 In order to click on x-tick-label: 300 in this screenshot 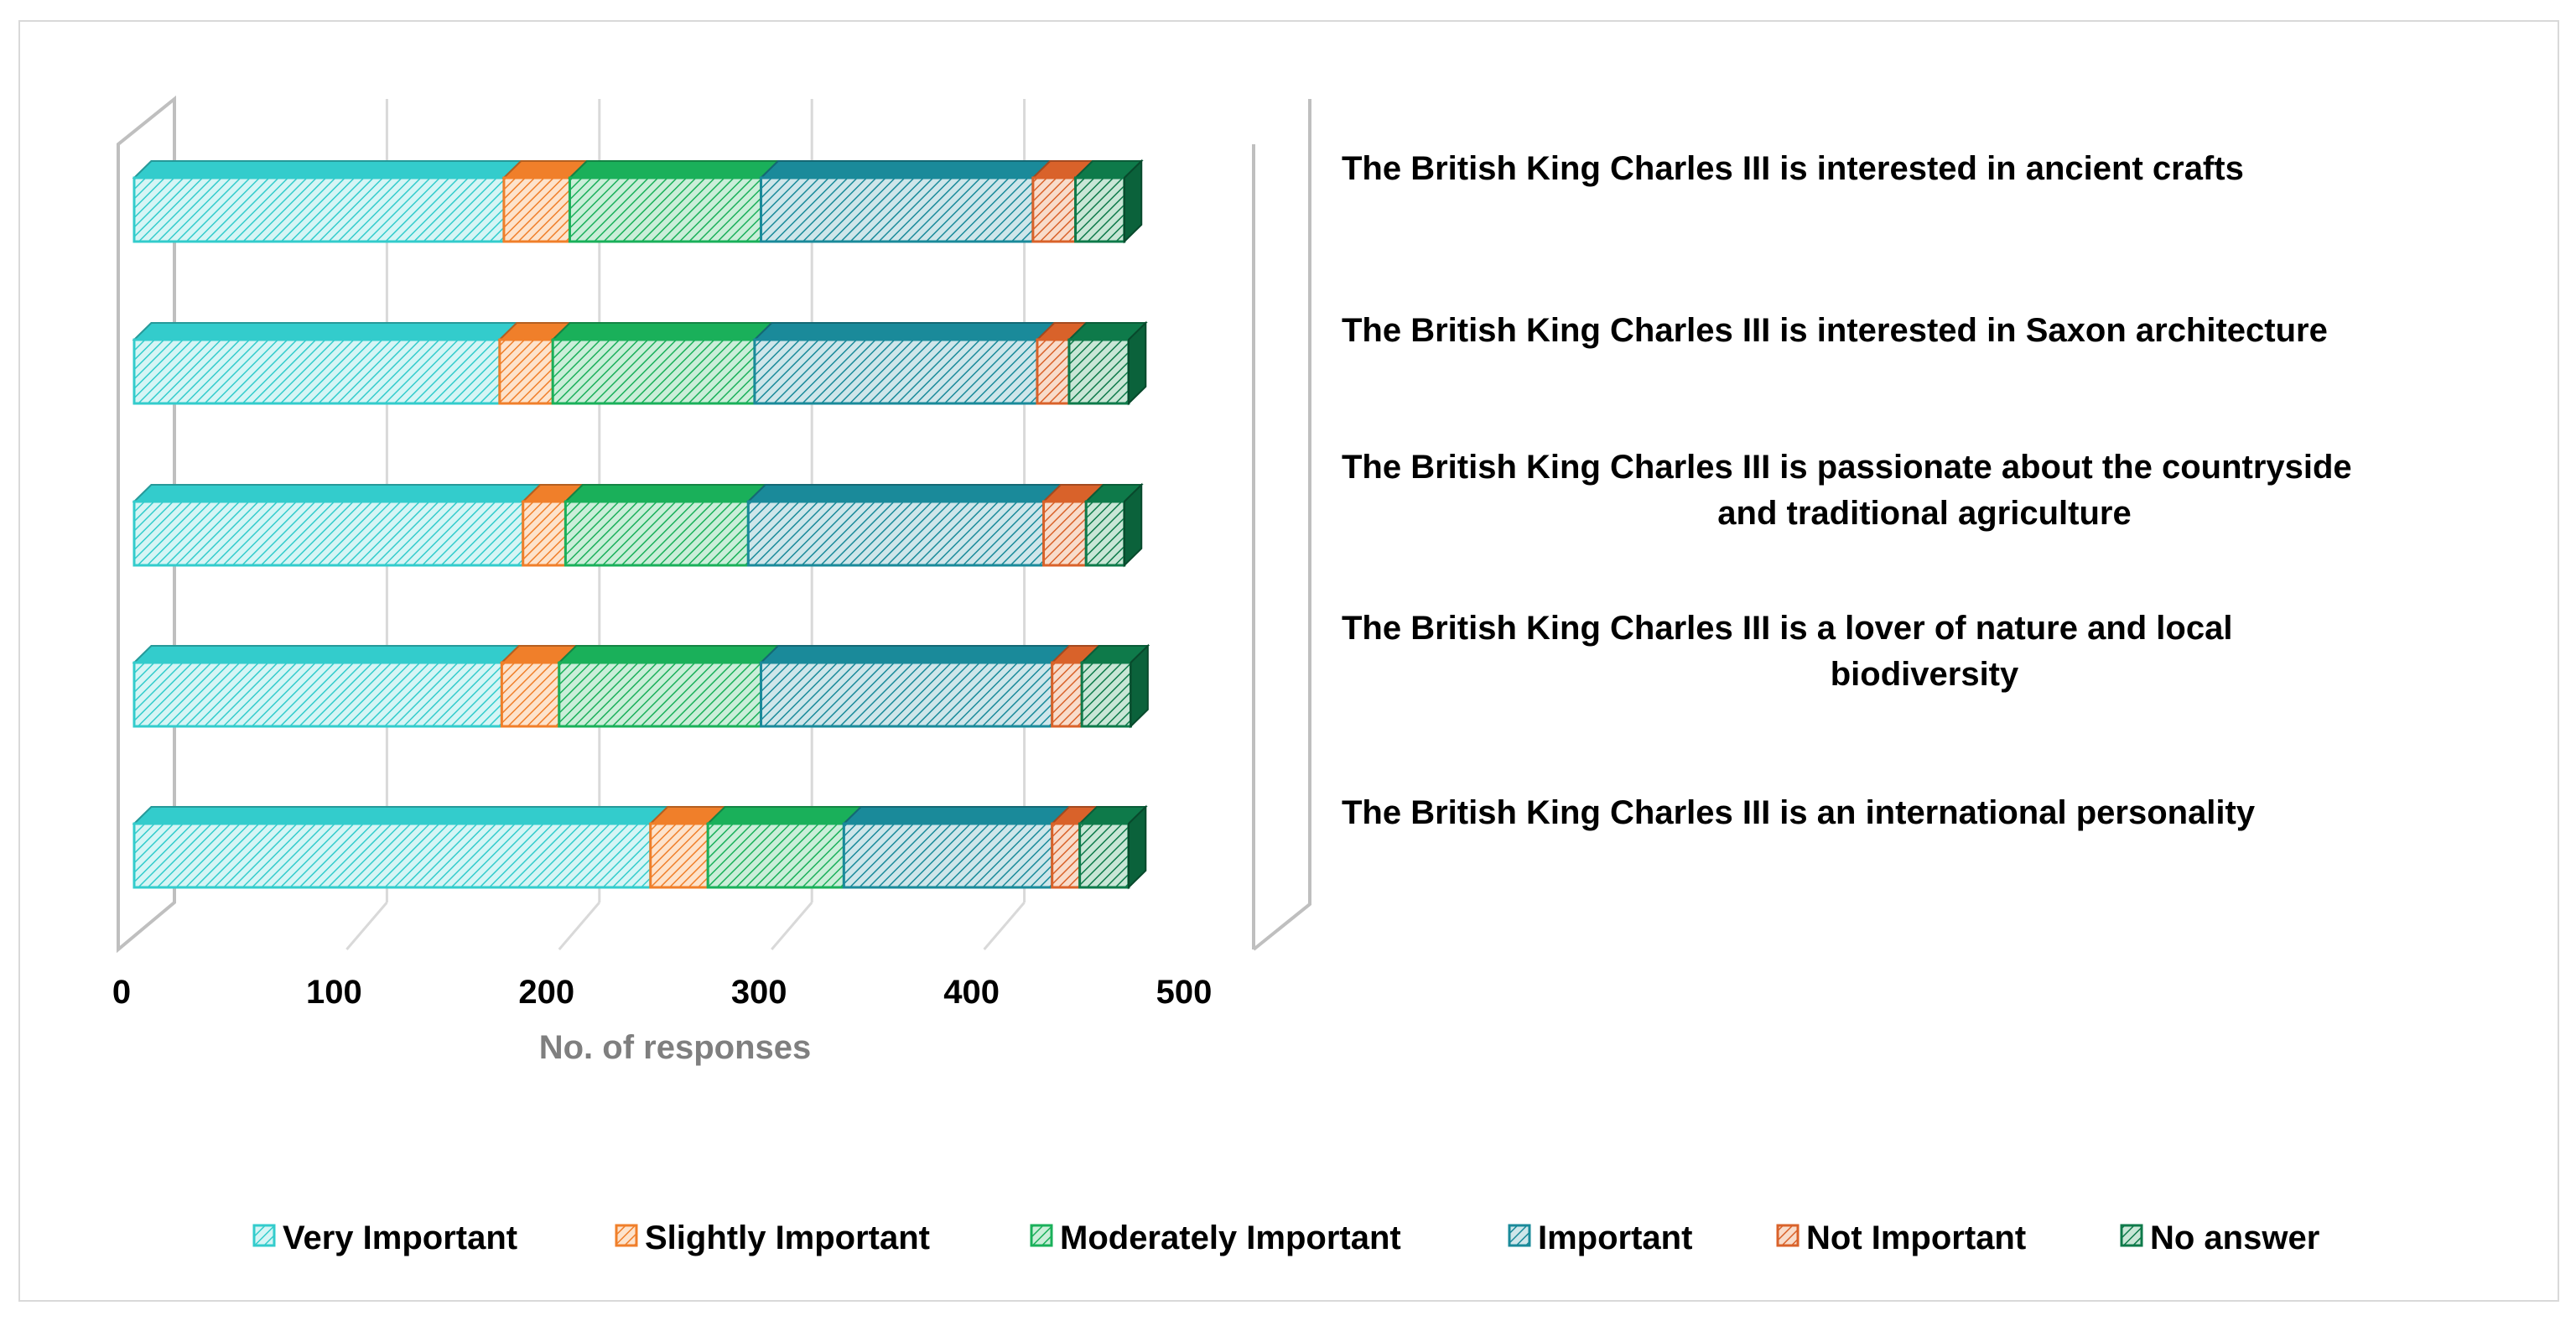, I will do `click(759, 993)`.